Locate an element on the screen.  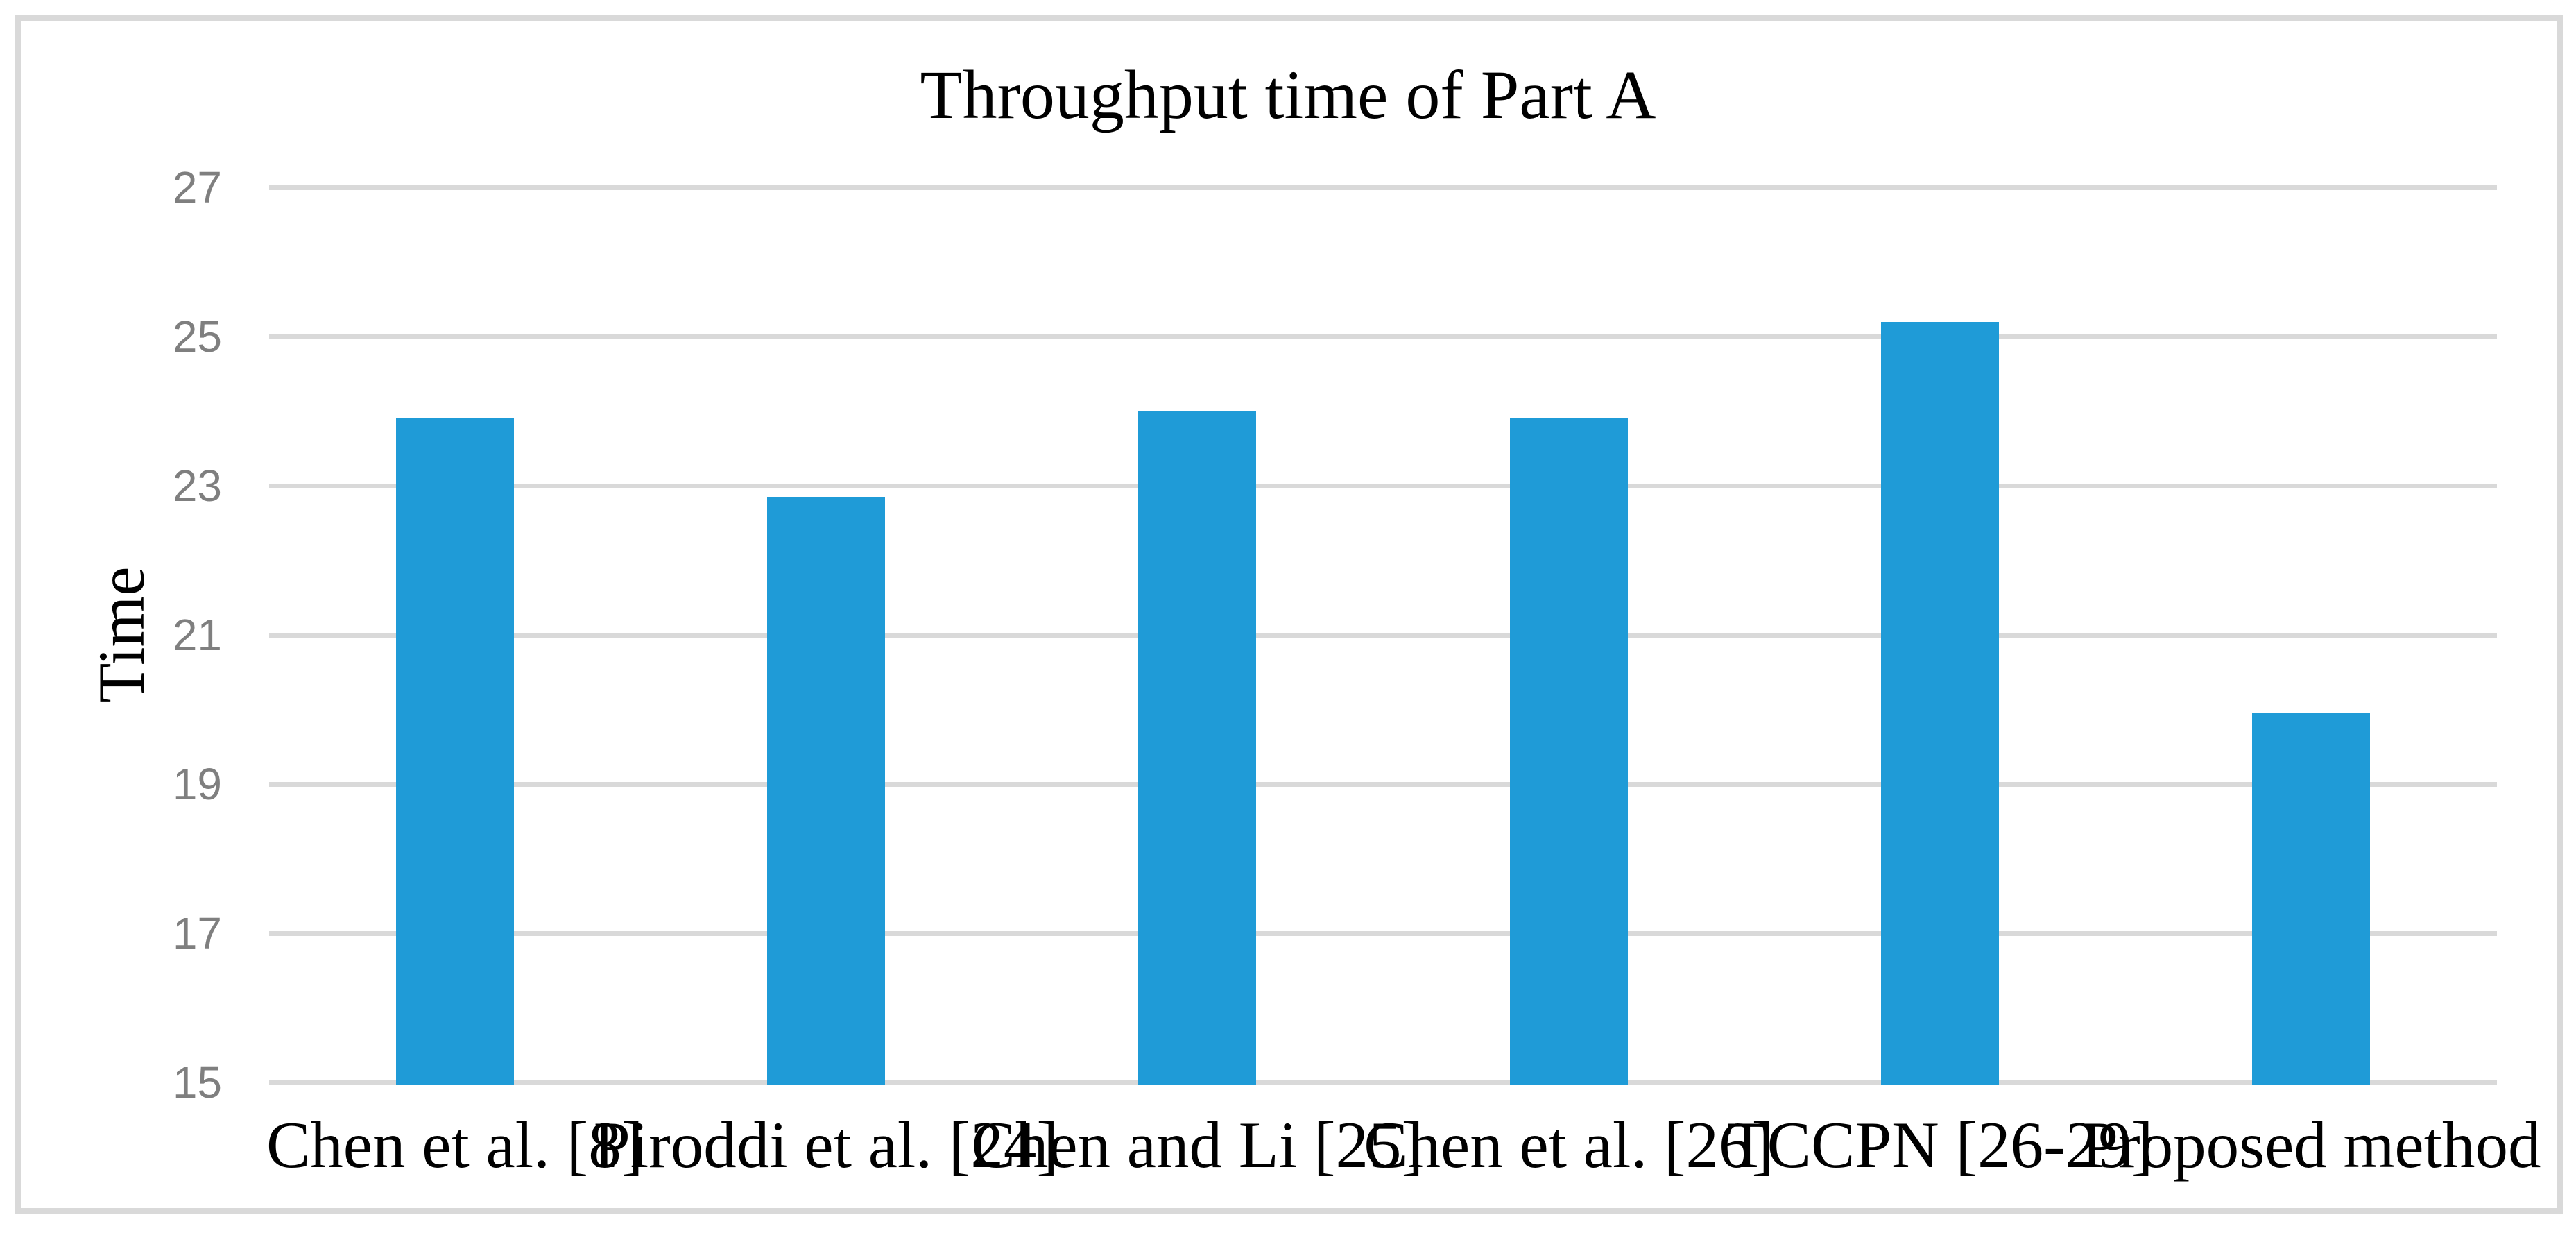
y-axis-tick-label: 17 is located at coordinates (197, 933).